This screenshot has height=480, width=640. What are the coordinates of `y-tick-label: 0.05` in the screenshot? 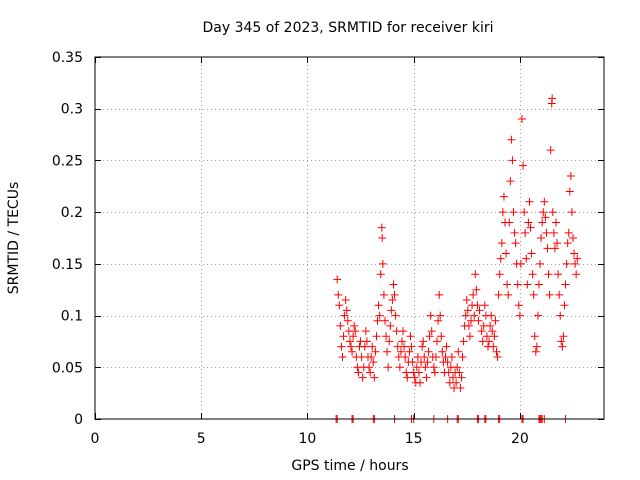 It's located at (67, 368).